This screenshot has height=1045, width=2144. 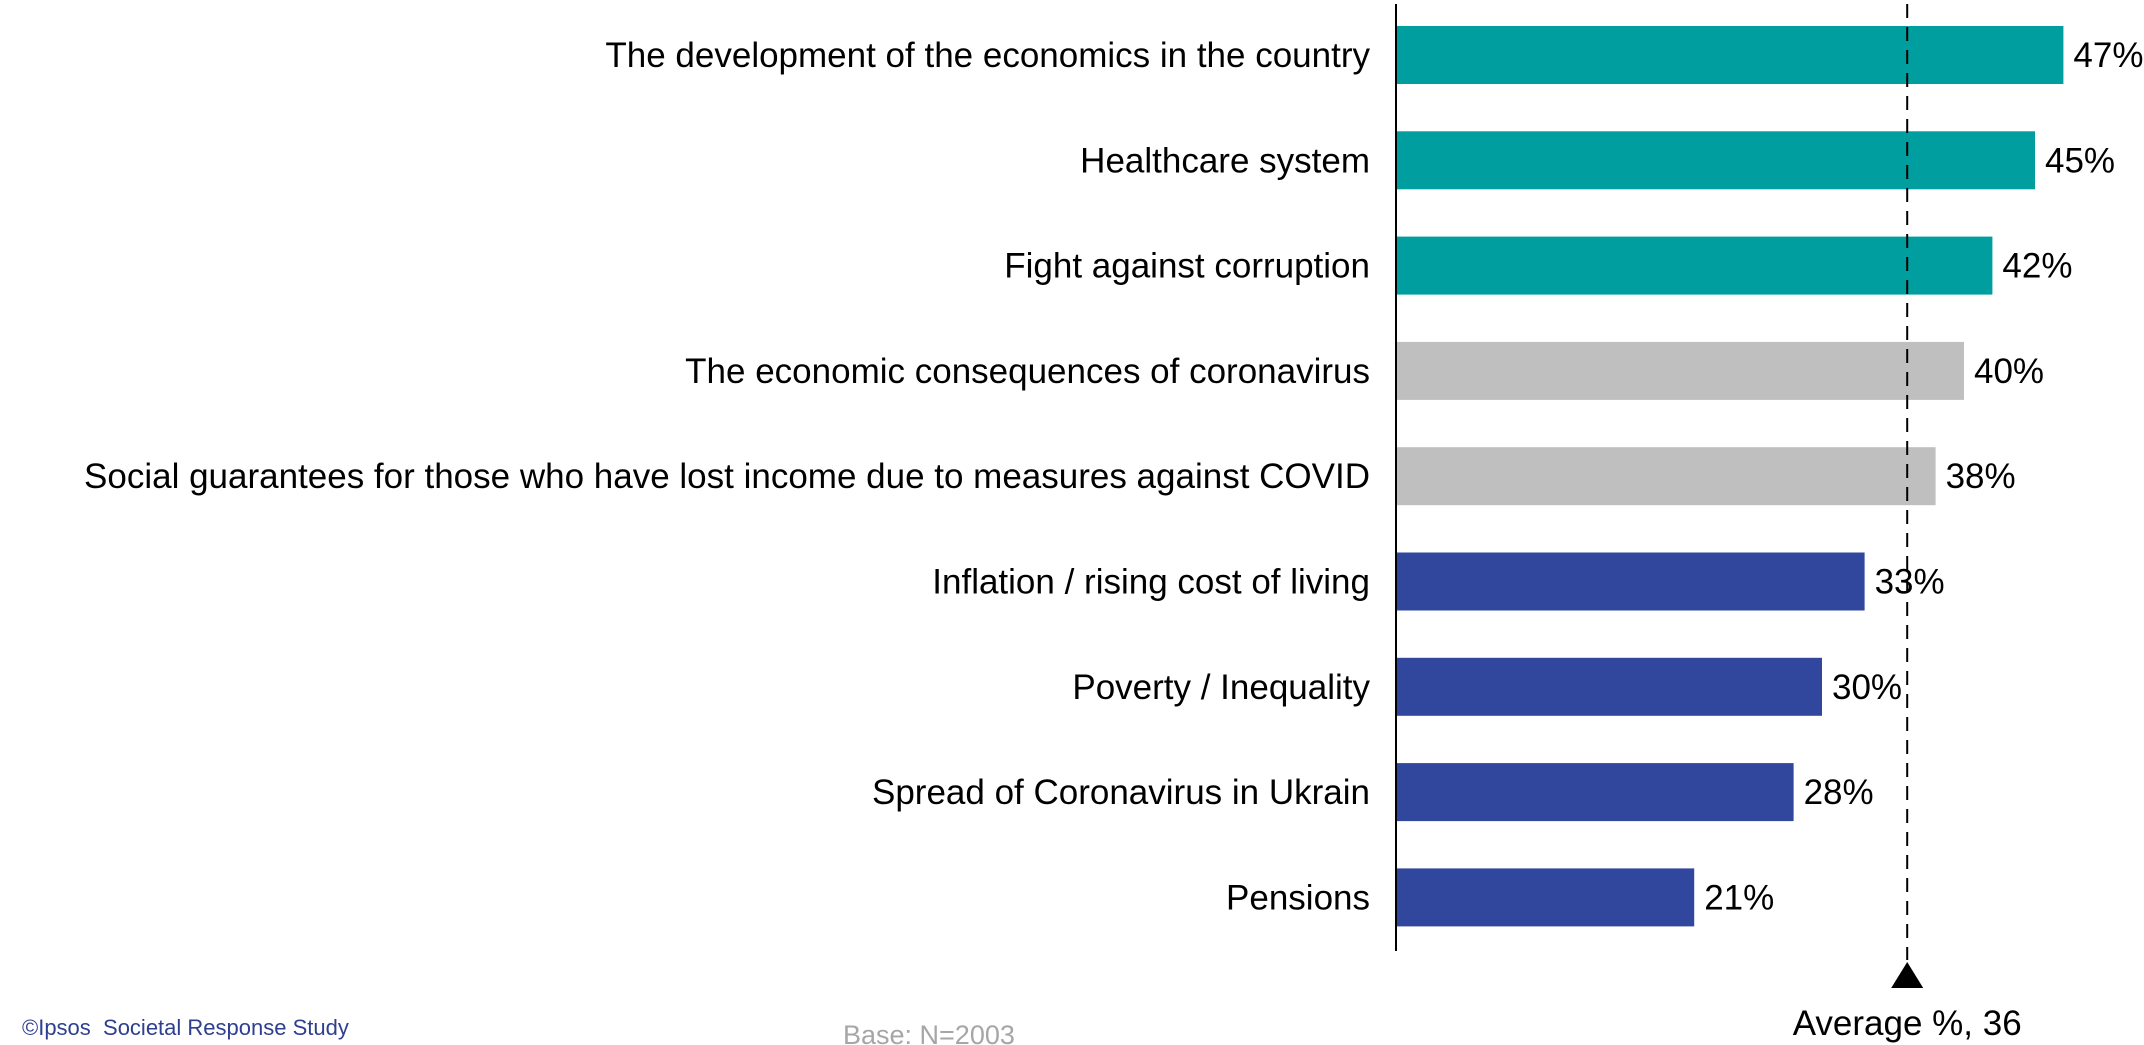 I want to click on category-label: Fight against corruption, so click(x=1187, y=266).